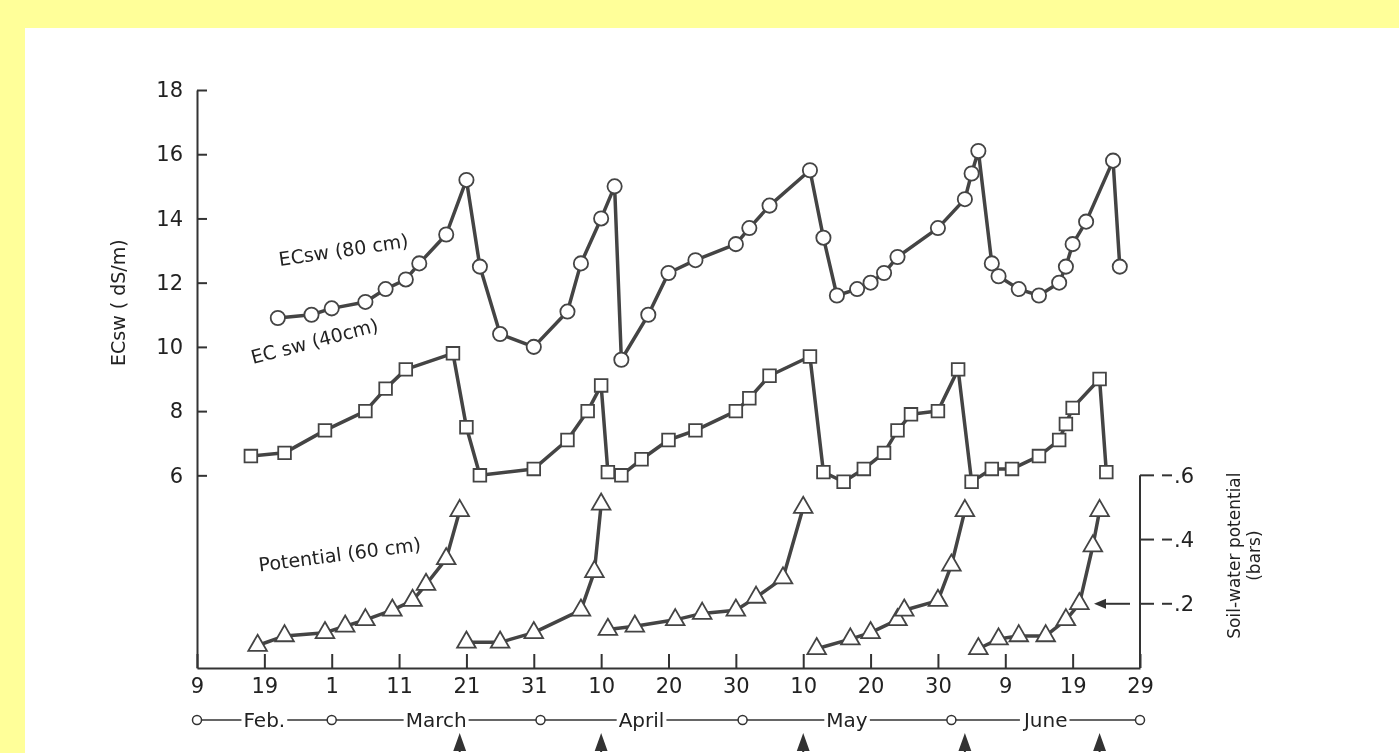  I want to click on y-tick-label: 10, so click(169, 347).